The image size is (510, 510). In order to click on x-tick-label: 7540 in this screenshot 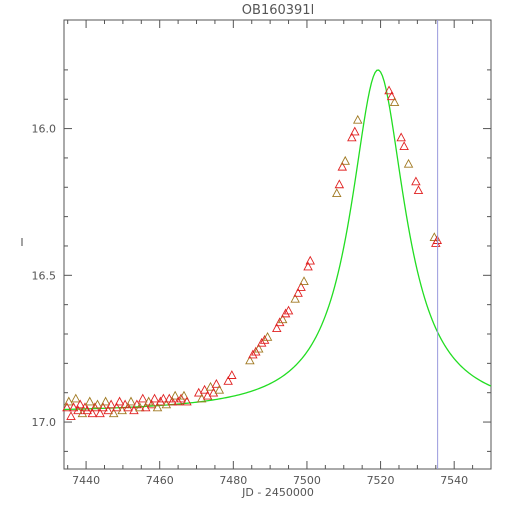, I will do `click(454, 480)`.